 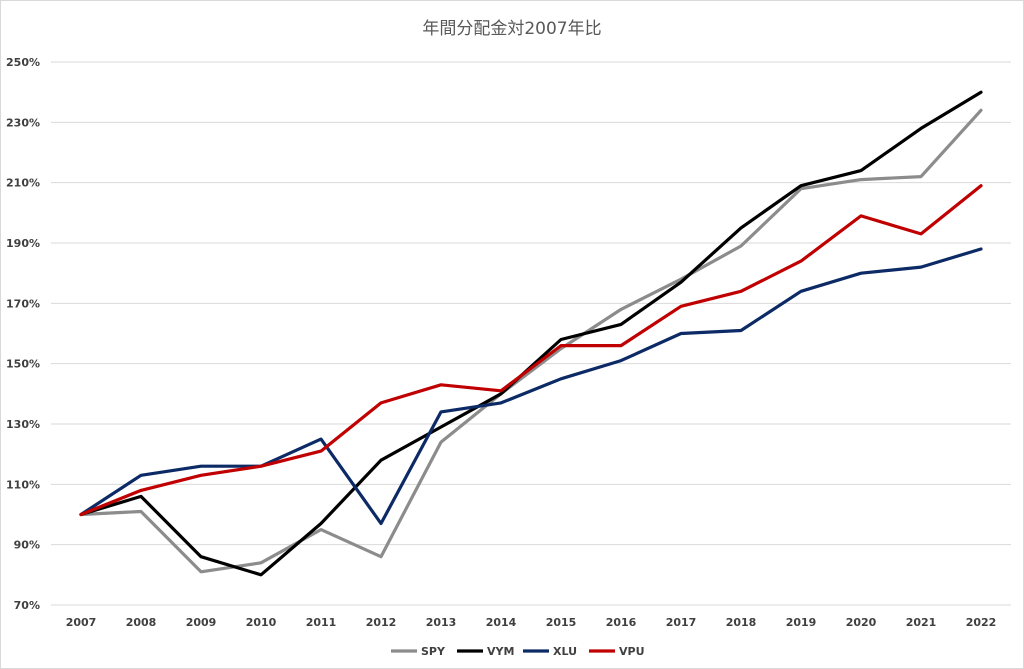 I want to click on y-tick-label: 150%, so click(x=23, y=364).